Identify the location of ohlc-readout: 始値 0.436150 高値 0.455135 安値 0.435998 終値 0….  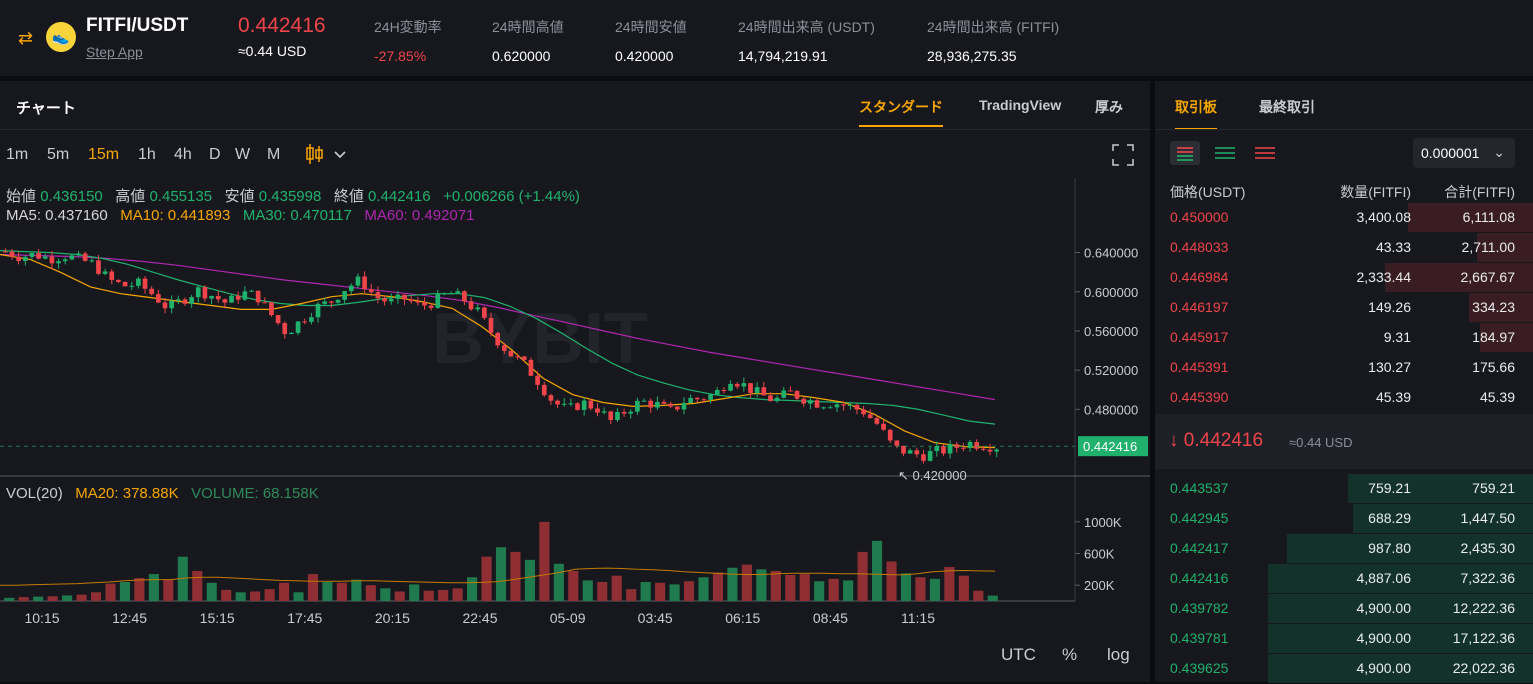
(293, 195).